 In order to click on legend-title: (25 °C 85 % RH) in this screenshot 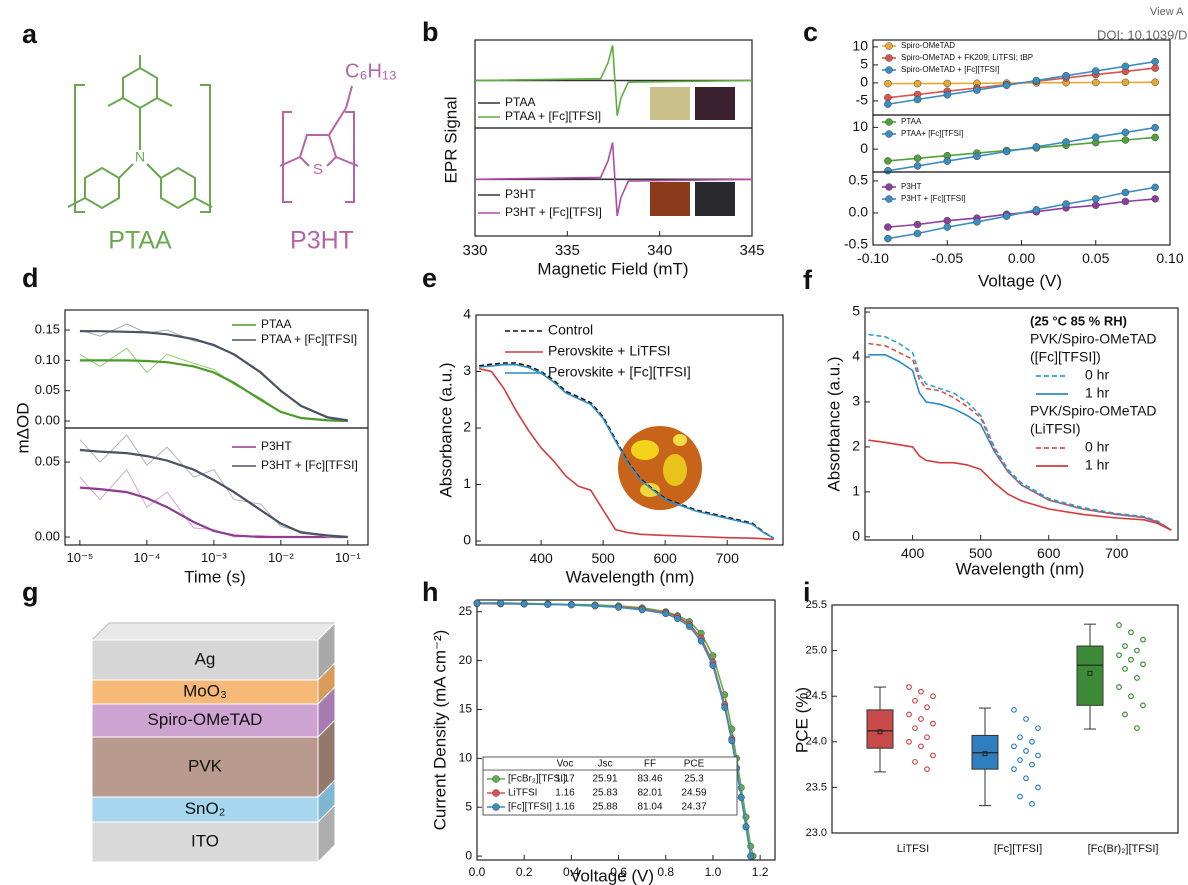, I will do `click(1078, 320)`.